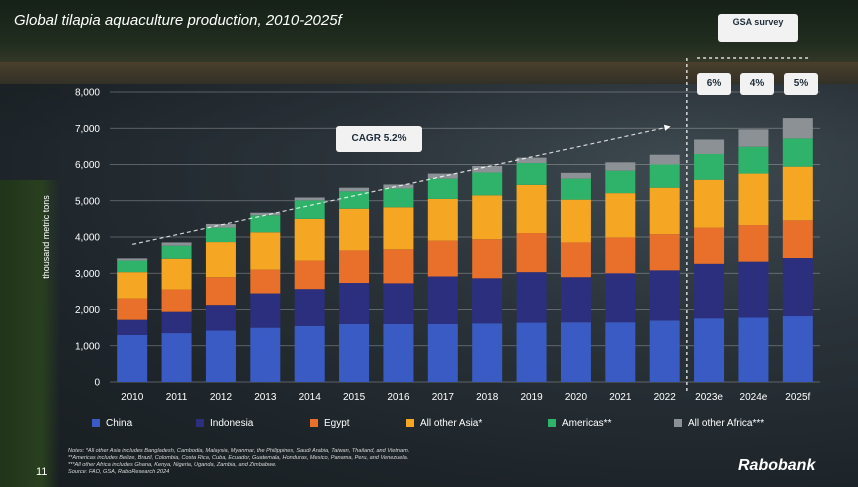 This screenshot has height=487, width=858. I want to click on legend-label: Indonesia, so click(232, 423).